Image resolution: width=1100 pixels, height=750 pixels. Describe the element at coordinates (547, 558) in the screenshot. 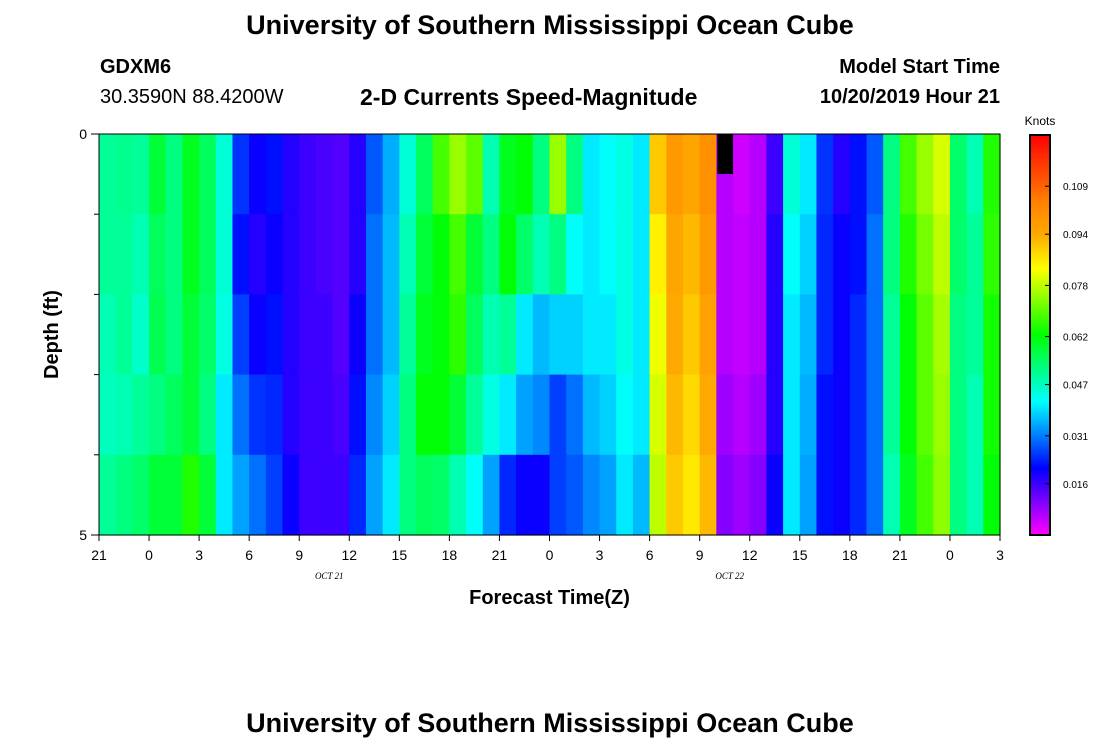

I see `x-axis: 21 0 3 6 9 12 15 18 21 0 3 6 9 12 15 18 21 0 3 OCT 21 OCT 22` at that location.